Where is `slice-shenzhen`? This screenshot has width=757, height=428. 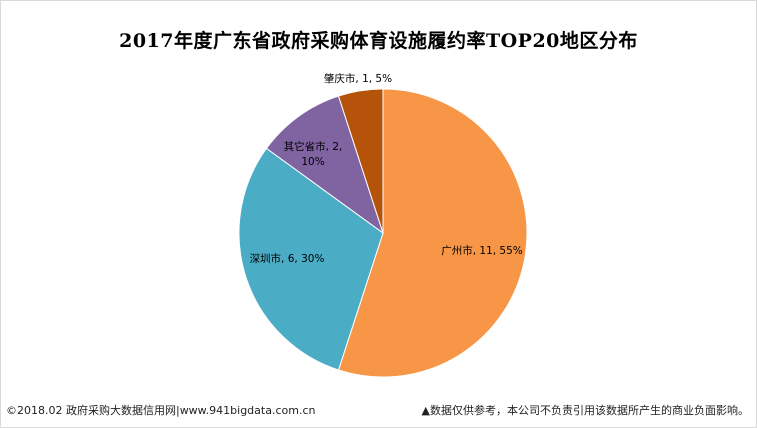 slice-shenzhen is located at coordinates (311, 259).